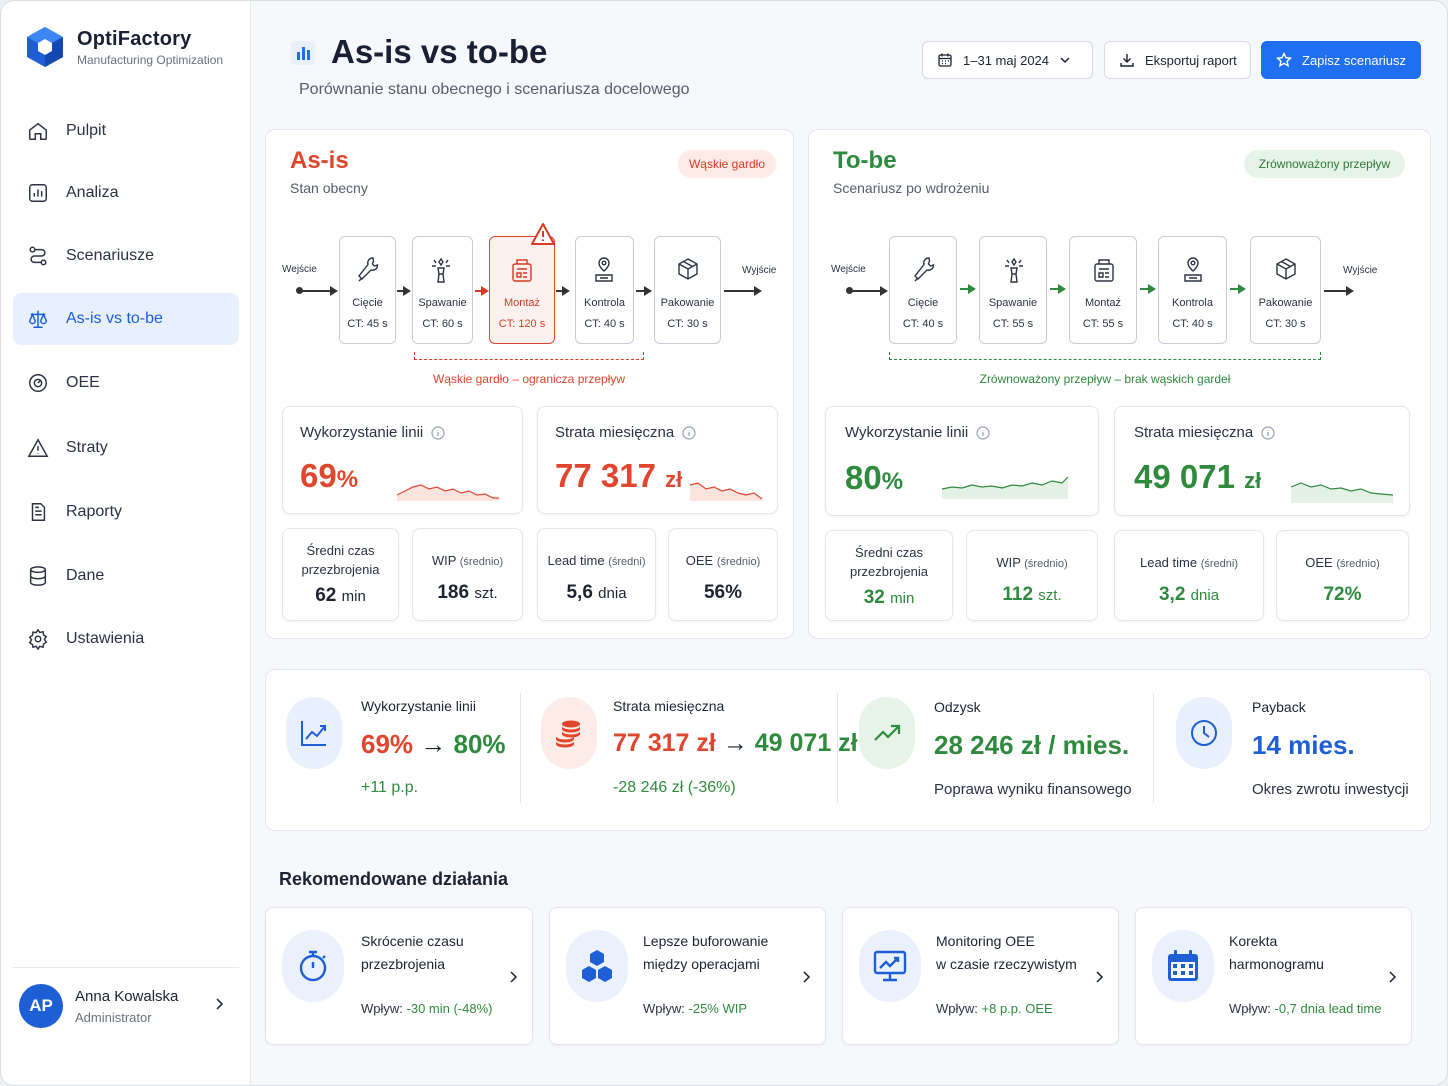 The height and width of the screenshot is (1086, 1448). What do you see at coordinates (1105, 356) in the screenshot?
I see `balanced-bracket` at bounding box center [1105, 356].